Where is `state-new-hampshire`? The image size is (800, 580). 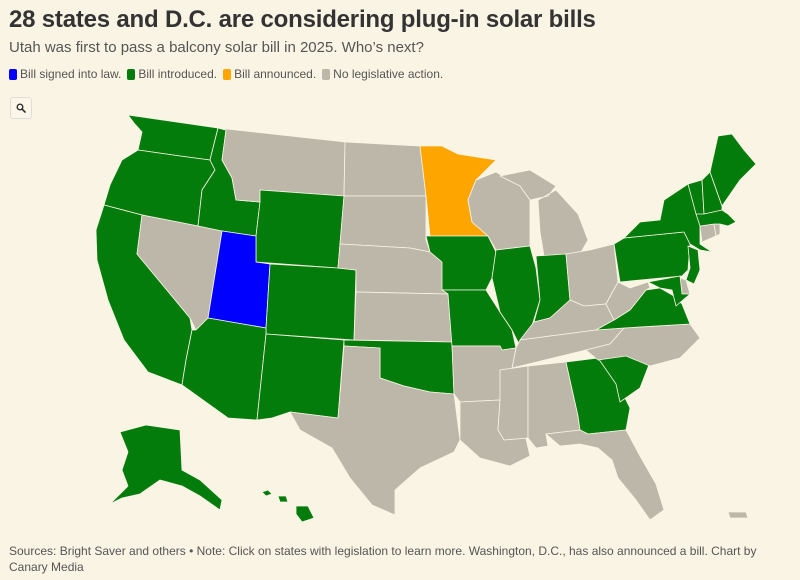 state-new-hampshire is located at coordinates (712, 193).